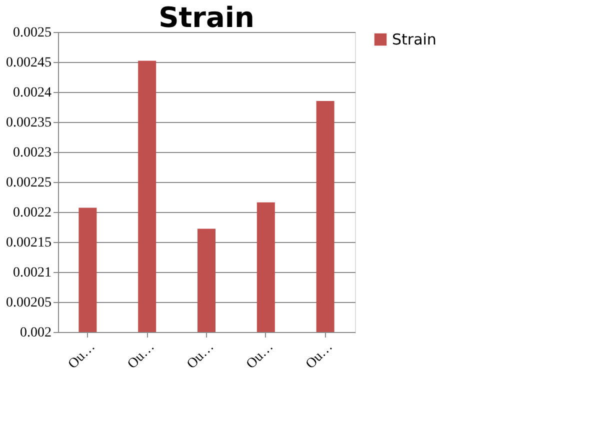 Image resolution: width=608 pixels, height=425 pixels. I want to click on y-tick-label: 0.00225, so click(29, 183).